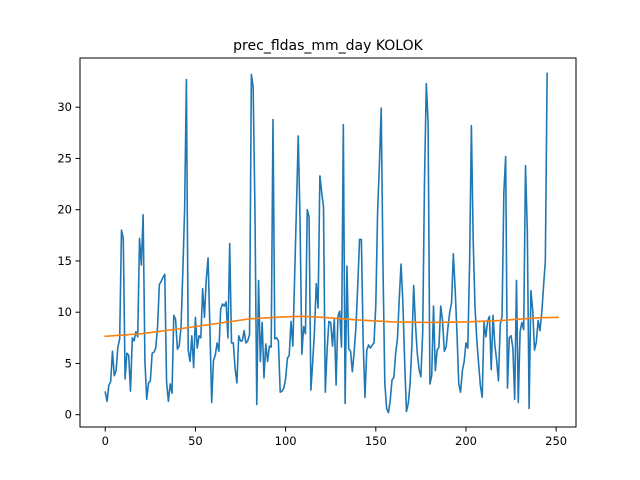  I want to click on y-tick-label: 10, so click(64, 312).